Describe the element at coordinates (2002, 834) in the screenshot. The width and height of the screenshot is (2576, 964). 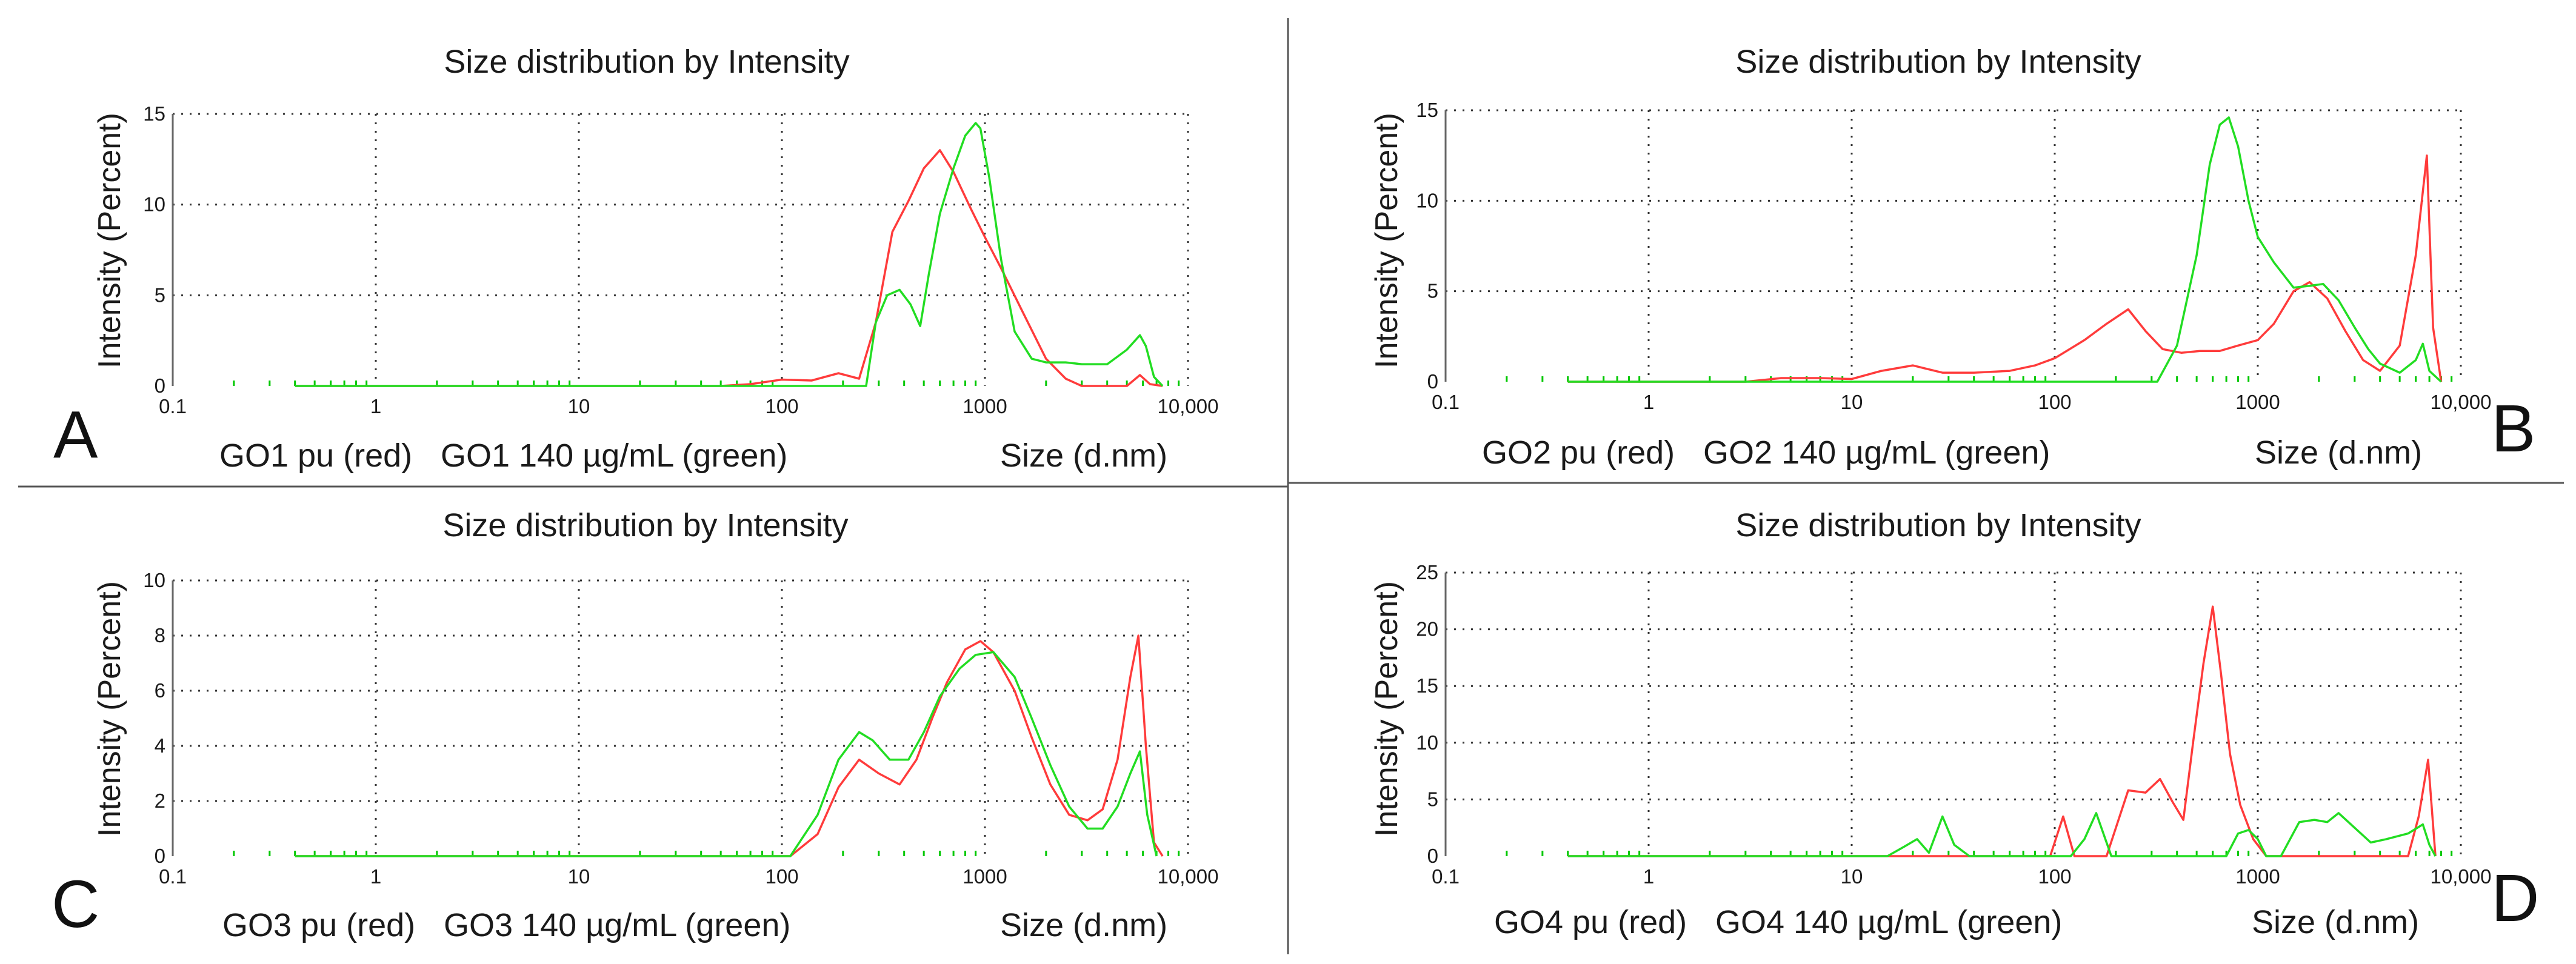
I see `panel-d-series-green` at that location.